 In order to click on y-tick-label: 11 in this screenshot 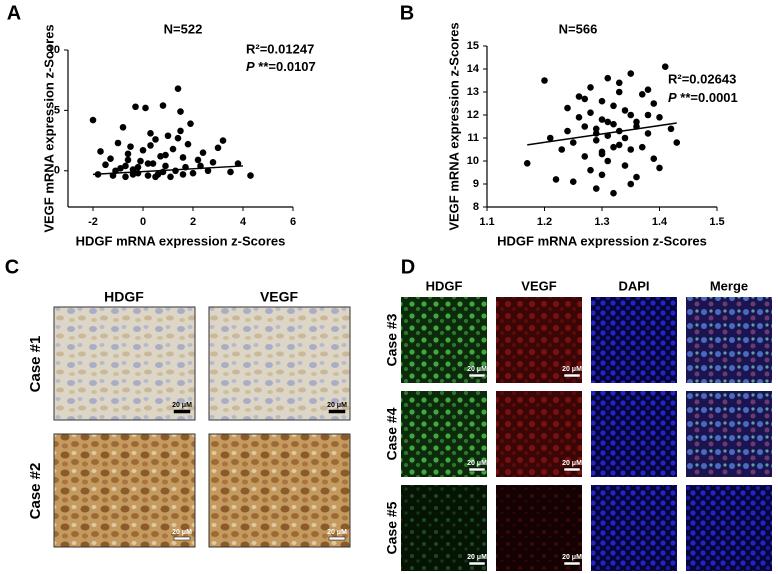, I will do `click(473, 138)`.